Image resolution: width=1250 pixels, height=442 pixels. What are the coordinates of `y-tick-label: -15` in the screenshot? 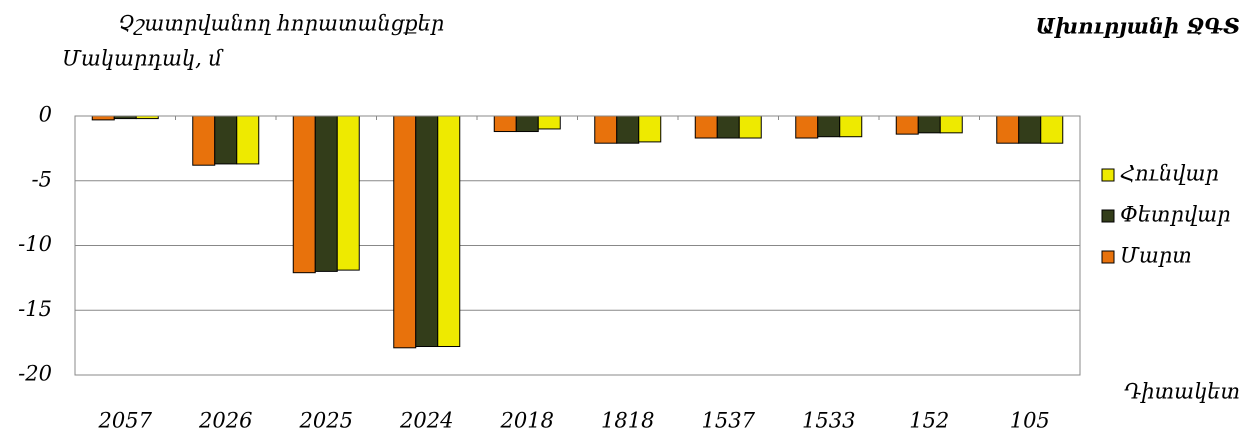 It's located at (35, 309).